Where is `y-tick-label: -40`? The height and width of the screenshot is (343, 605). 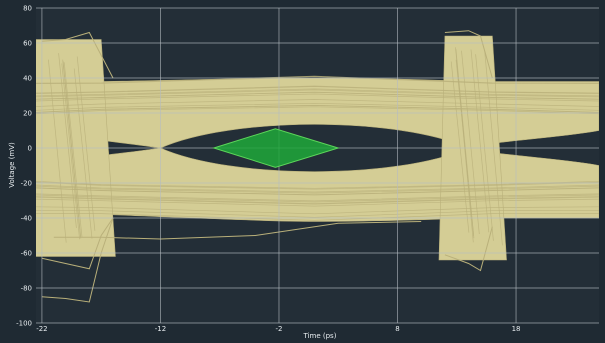 y-tick-label: -40 is located at coordinates (26, 219).